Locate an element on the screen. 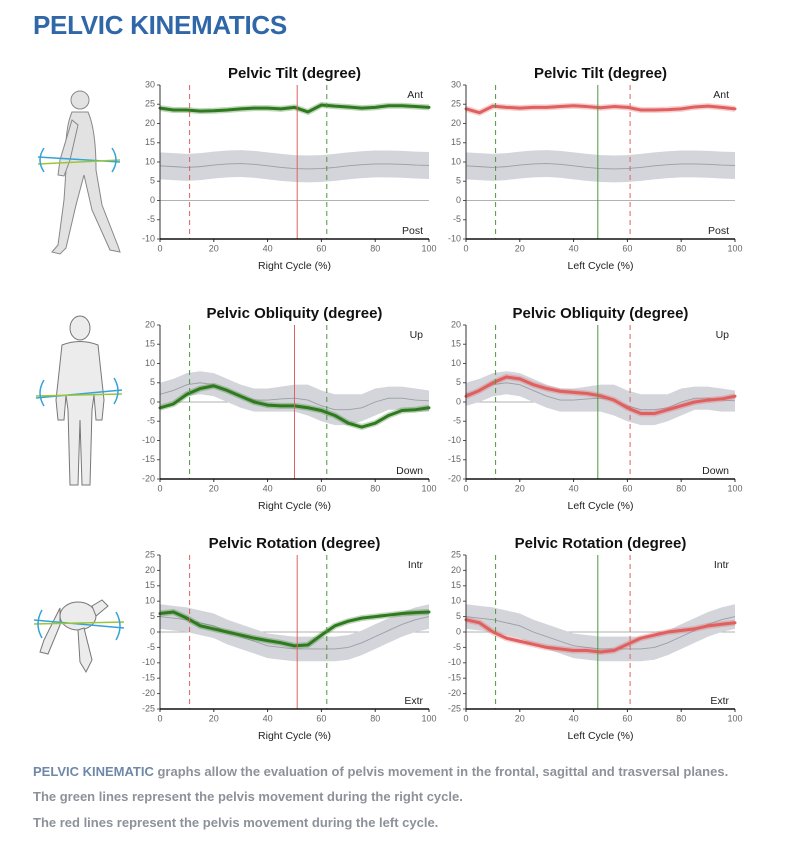 The width and height of the screenshot is (800, 843). footer-highlight: PELVIC KINEMATIC is located at coordinates (93, 771).